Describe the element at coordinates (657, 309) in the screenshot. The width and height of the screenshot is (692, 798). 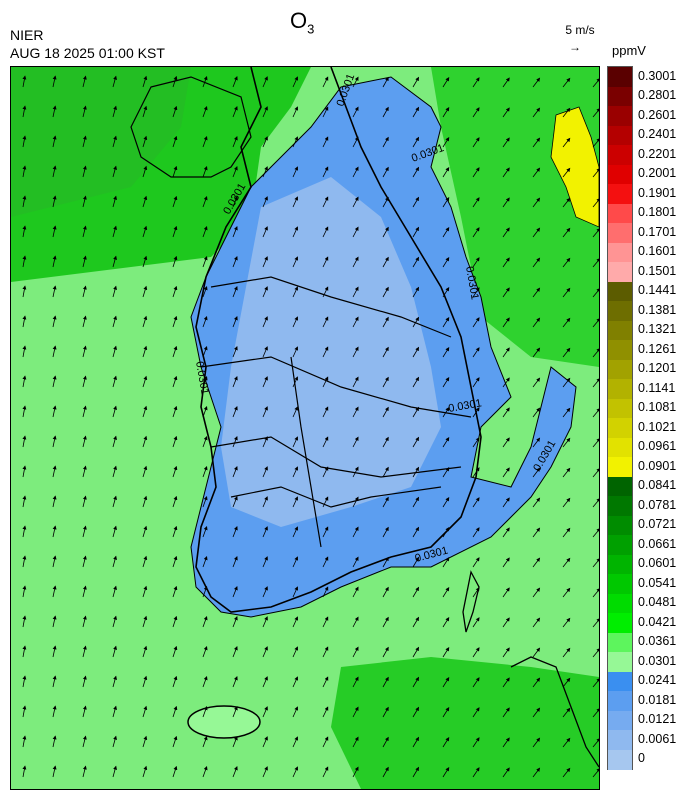
I see `colorbar-tick-label: 0.1381` at that location.